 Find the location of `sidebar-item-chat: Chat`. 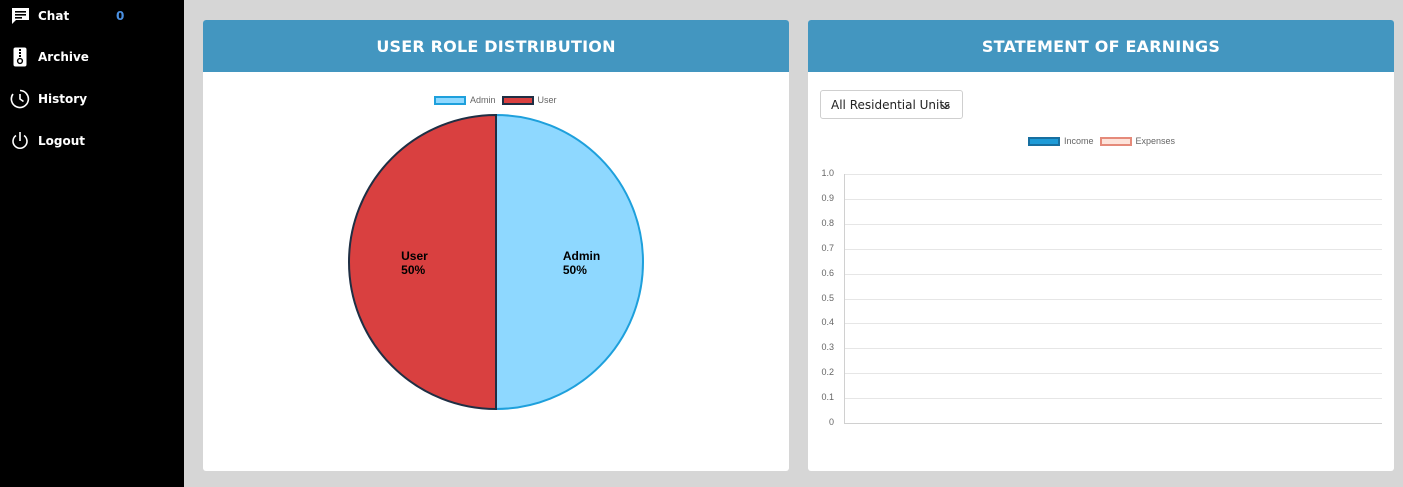

sidebar-item-chat: Chat is located at coordinates (39, 16).